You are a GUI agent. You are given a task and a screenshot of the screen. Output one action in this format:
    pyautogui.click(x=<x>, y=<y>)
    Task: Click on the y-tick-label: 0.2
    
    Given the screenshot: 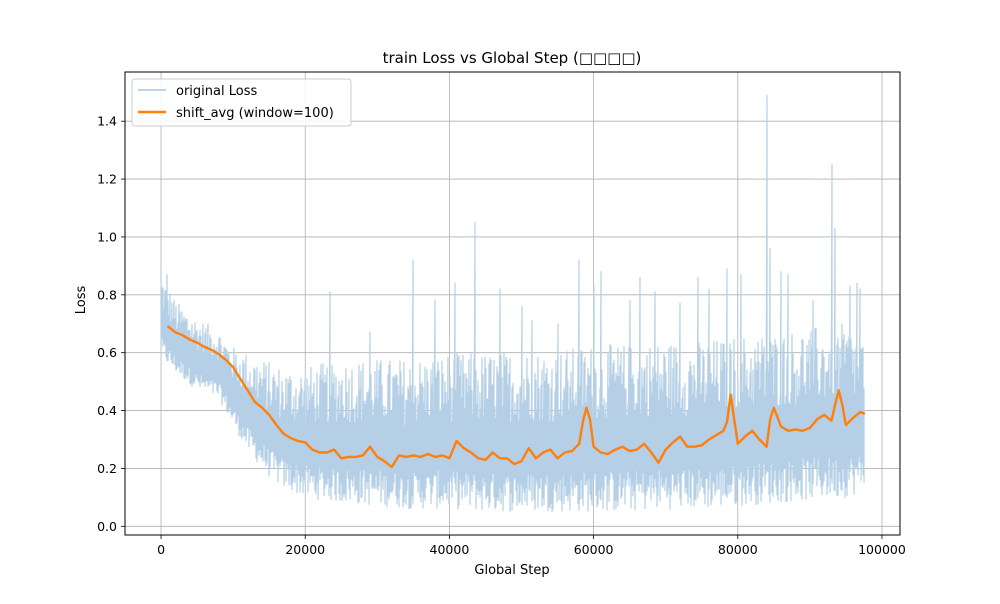 What is the action you would take?
    pyautogui.click(x=107, y=468)
    